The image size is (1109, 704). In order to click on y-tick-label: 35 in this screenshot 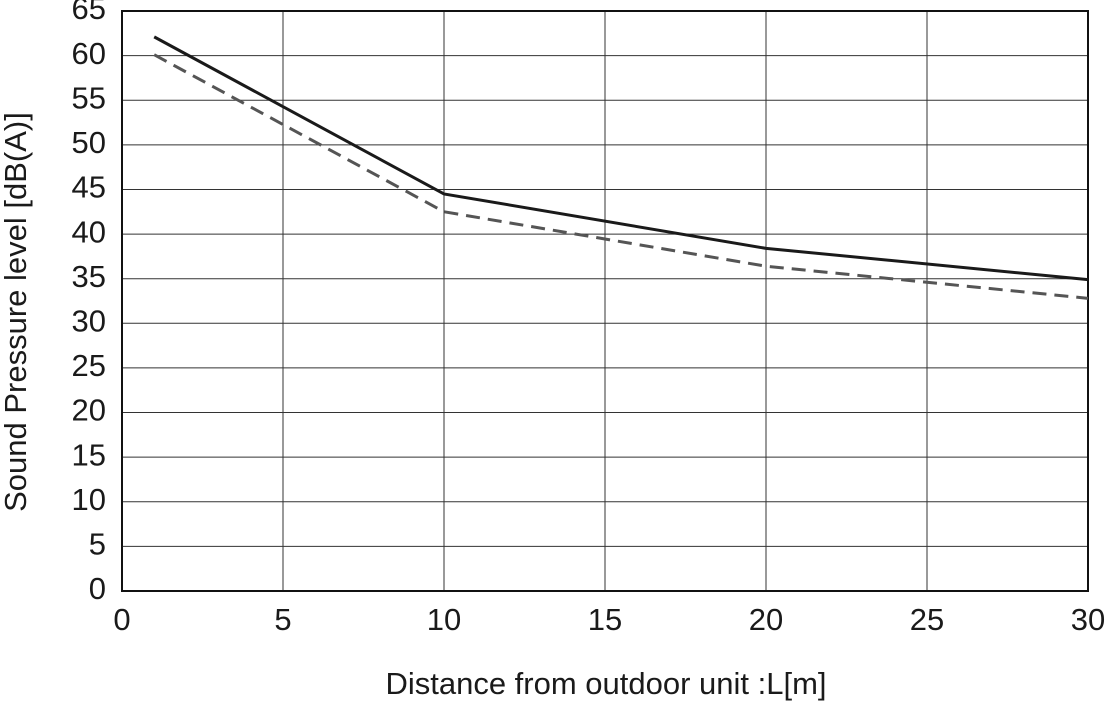, I will do `click(89, 276)`.